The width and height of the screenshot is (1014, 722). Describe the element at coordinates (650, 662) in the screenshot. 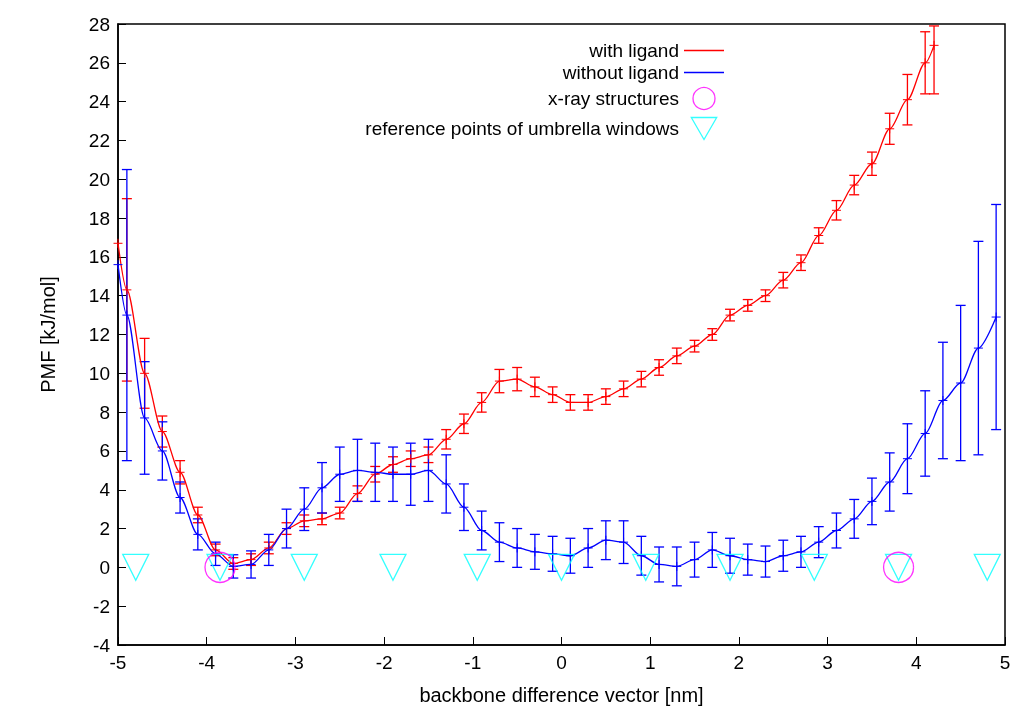

I see `x-tick-label: 1` at that location.